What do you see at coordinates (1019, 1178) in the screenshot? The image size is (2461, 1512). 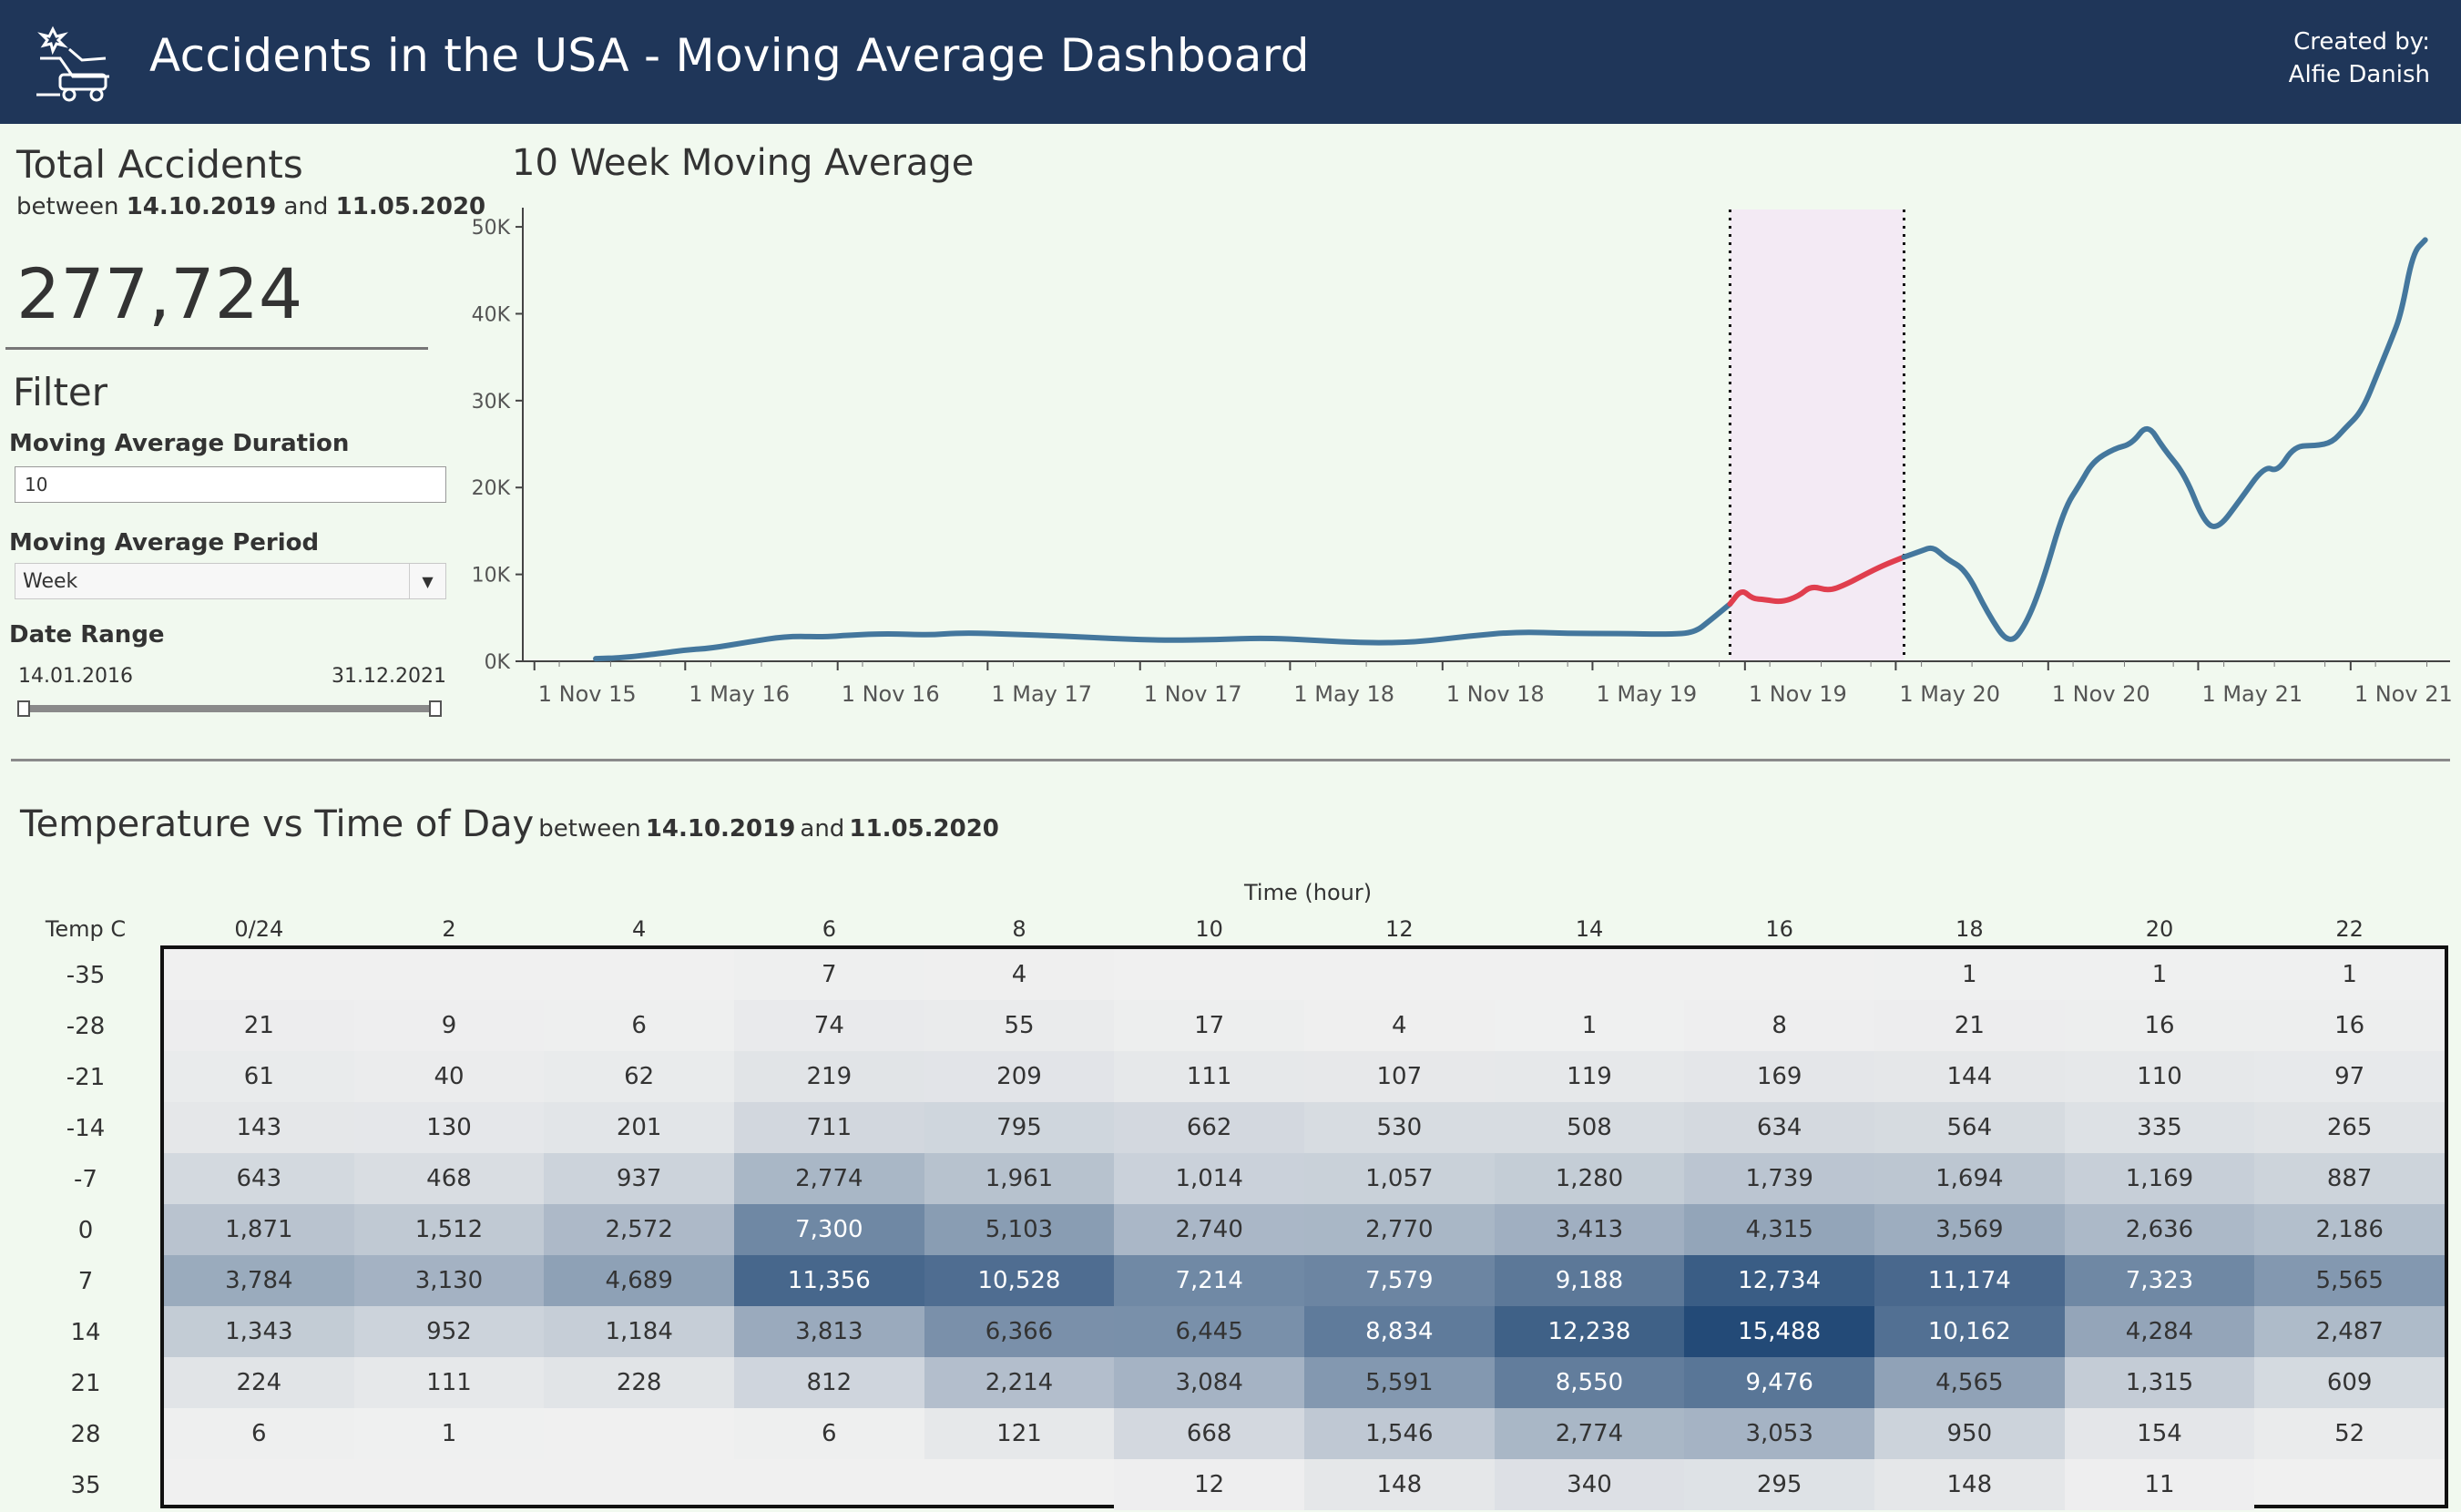 I see `heatmap-cell: 1,961` at bounding box center [1019, 1178].